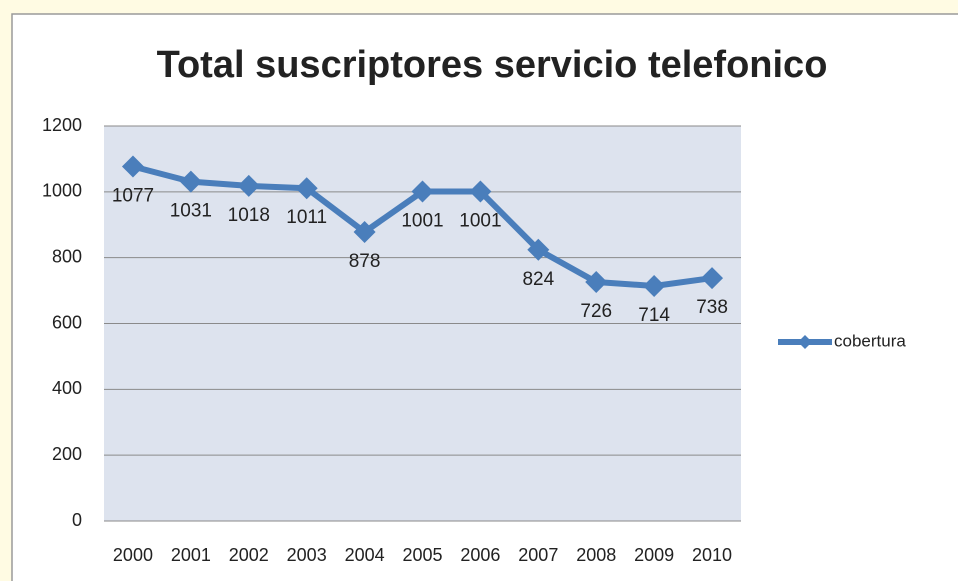 The image size is (958, 581). Describe the element at coordinates (62, 191) in the screenshot. I see `y-tick-label: 1000` at that location.